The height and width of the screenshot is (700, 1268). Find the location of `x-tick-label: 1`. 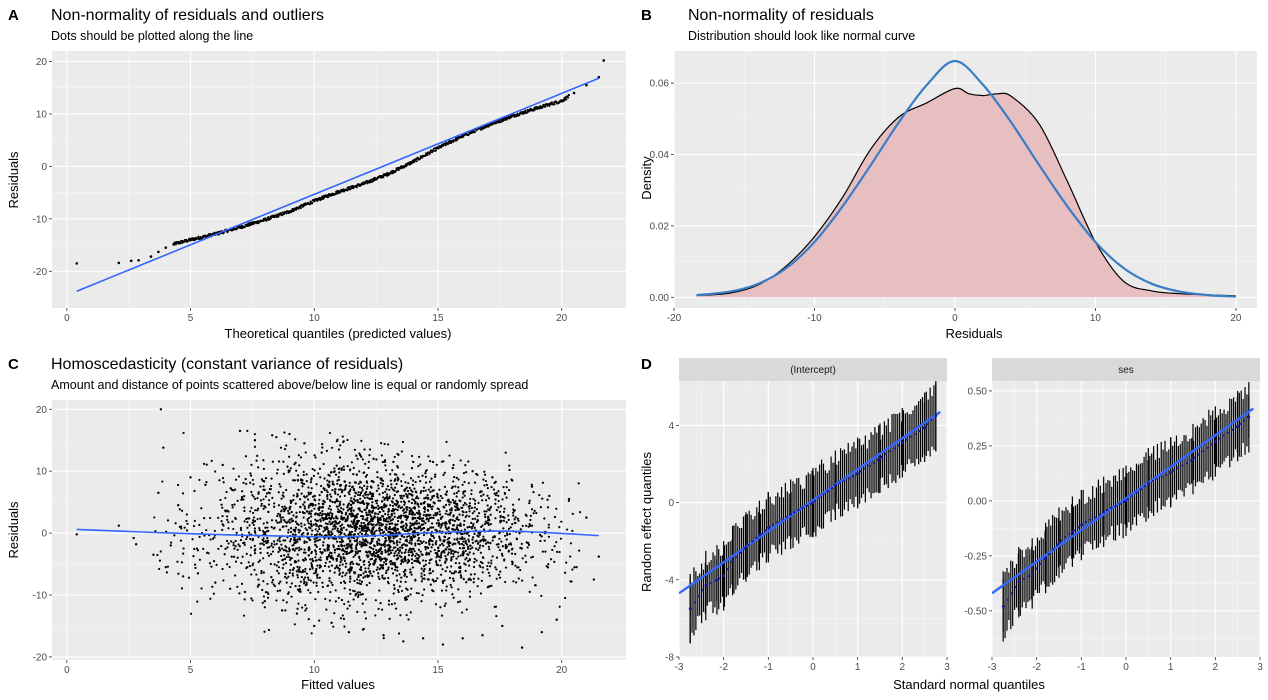

x-tick-label: 1 is located at coordinates (1171, 667).